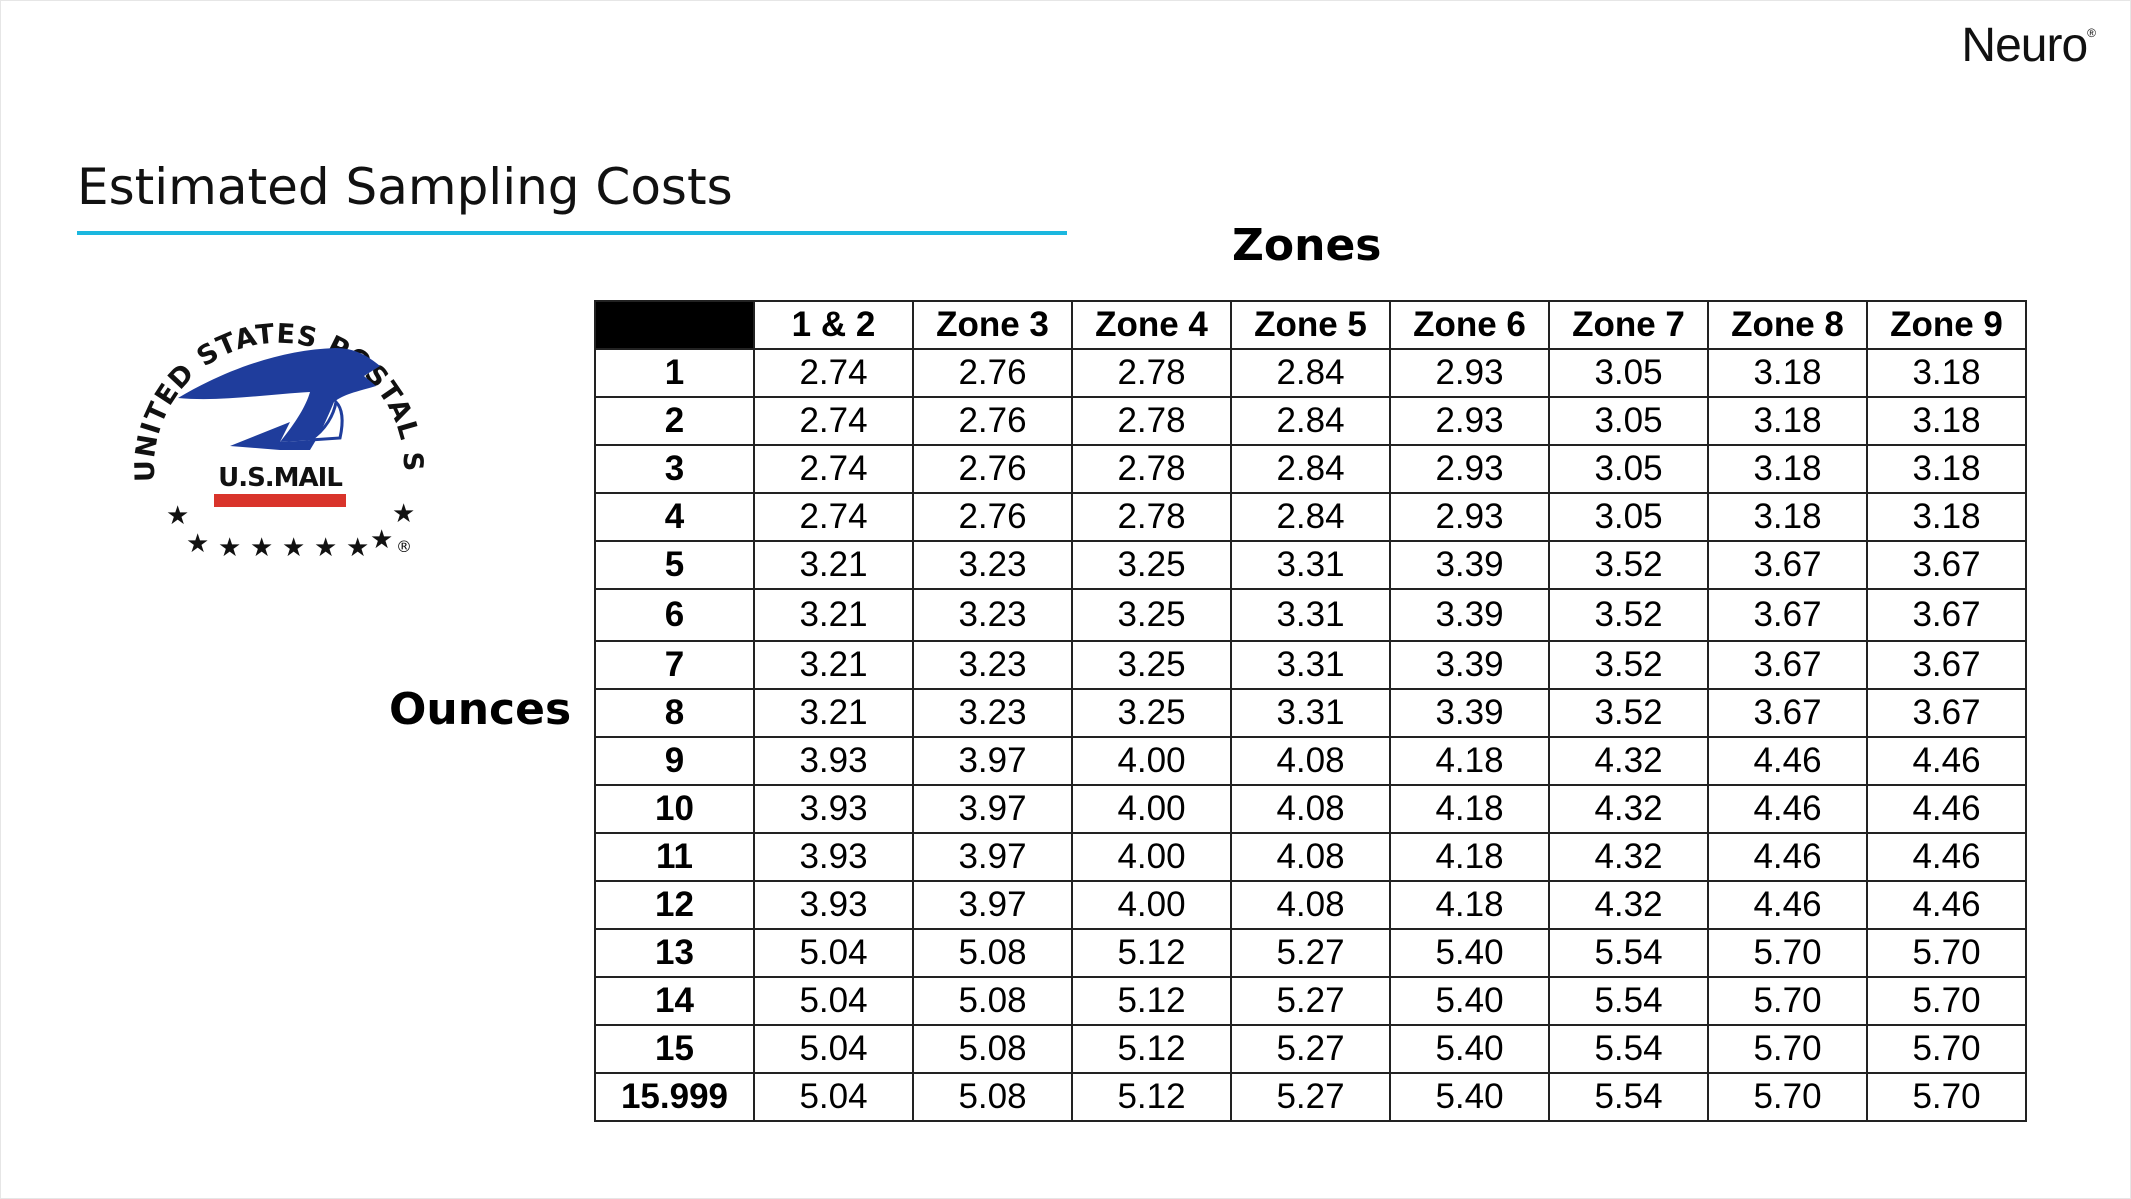 The height and width of the screenshot is (1199, 2131). What do you see at coordinates (572, 233) in the screenshot?
I see `title-underline` at bounding box center [572, 233].